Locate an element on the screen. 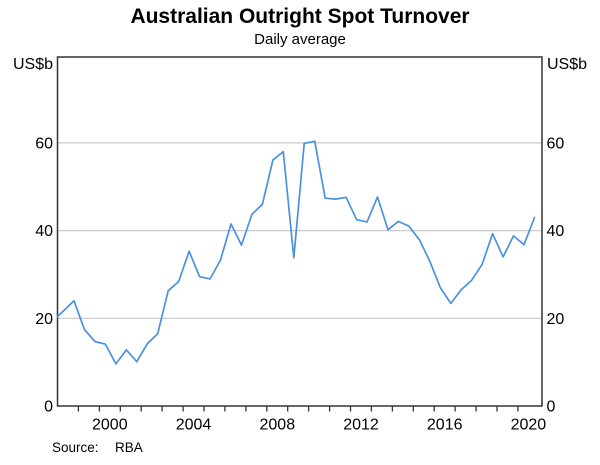 Image resolution: width=600 pixels, height=465 pixels. y-tick-label-left-40: 40 is located at coordinates (44, 231).